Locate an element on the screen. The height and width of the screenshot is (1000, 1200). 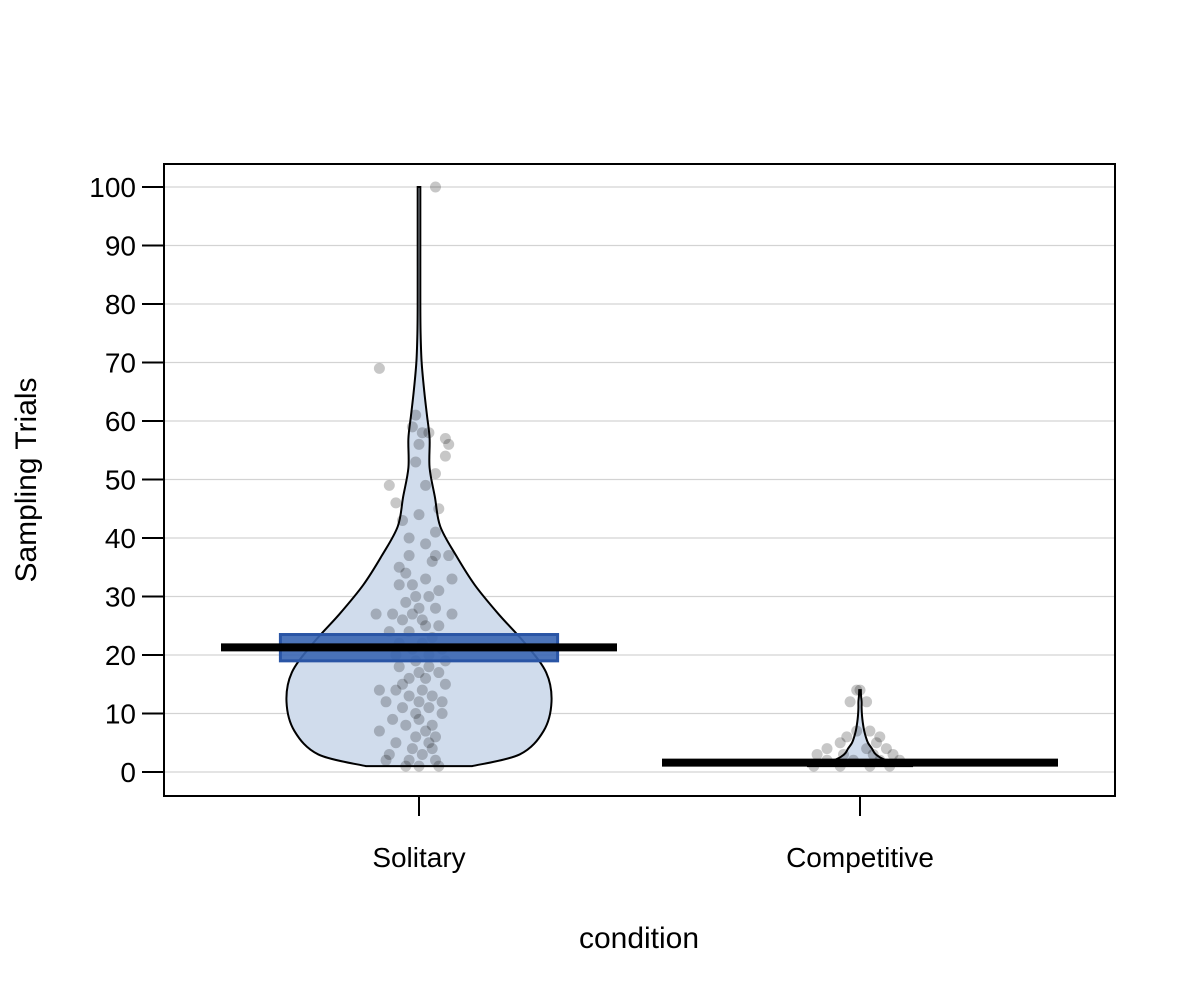
y-tick-label: 90 is located at coordinates (120, 246).